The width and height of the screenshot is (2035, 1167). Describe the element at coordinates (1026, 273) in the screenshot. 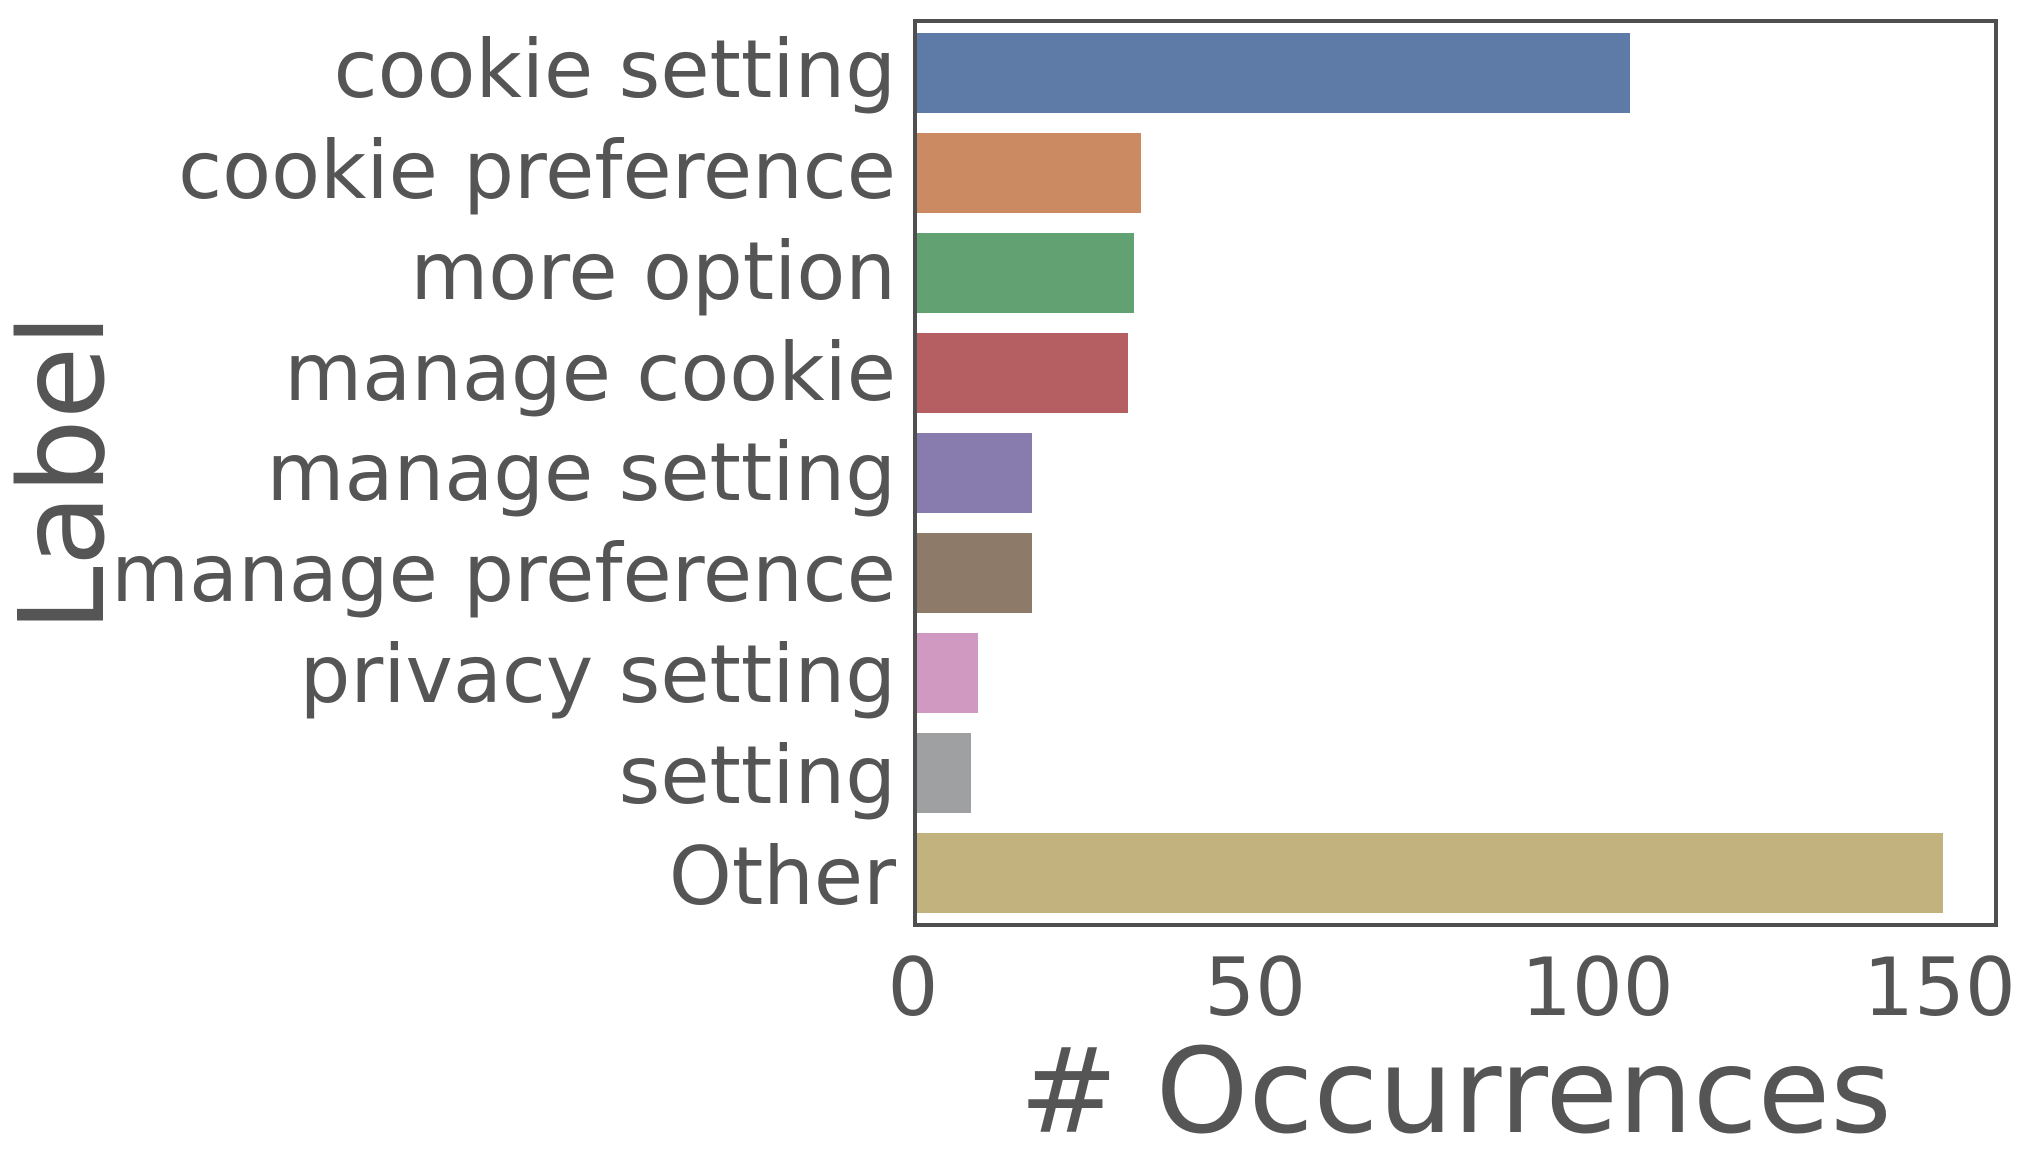

I see `bar-more-option` at that location.